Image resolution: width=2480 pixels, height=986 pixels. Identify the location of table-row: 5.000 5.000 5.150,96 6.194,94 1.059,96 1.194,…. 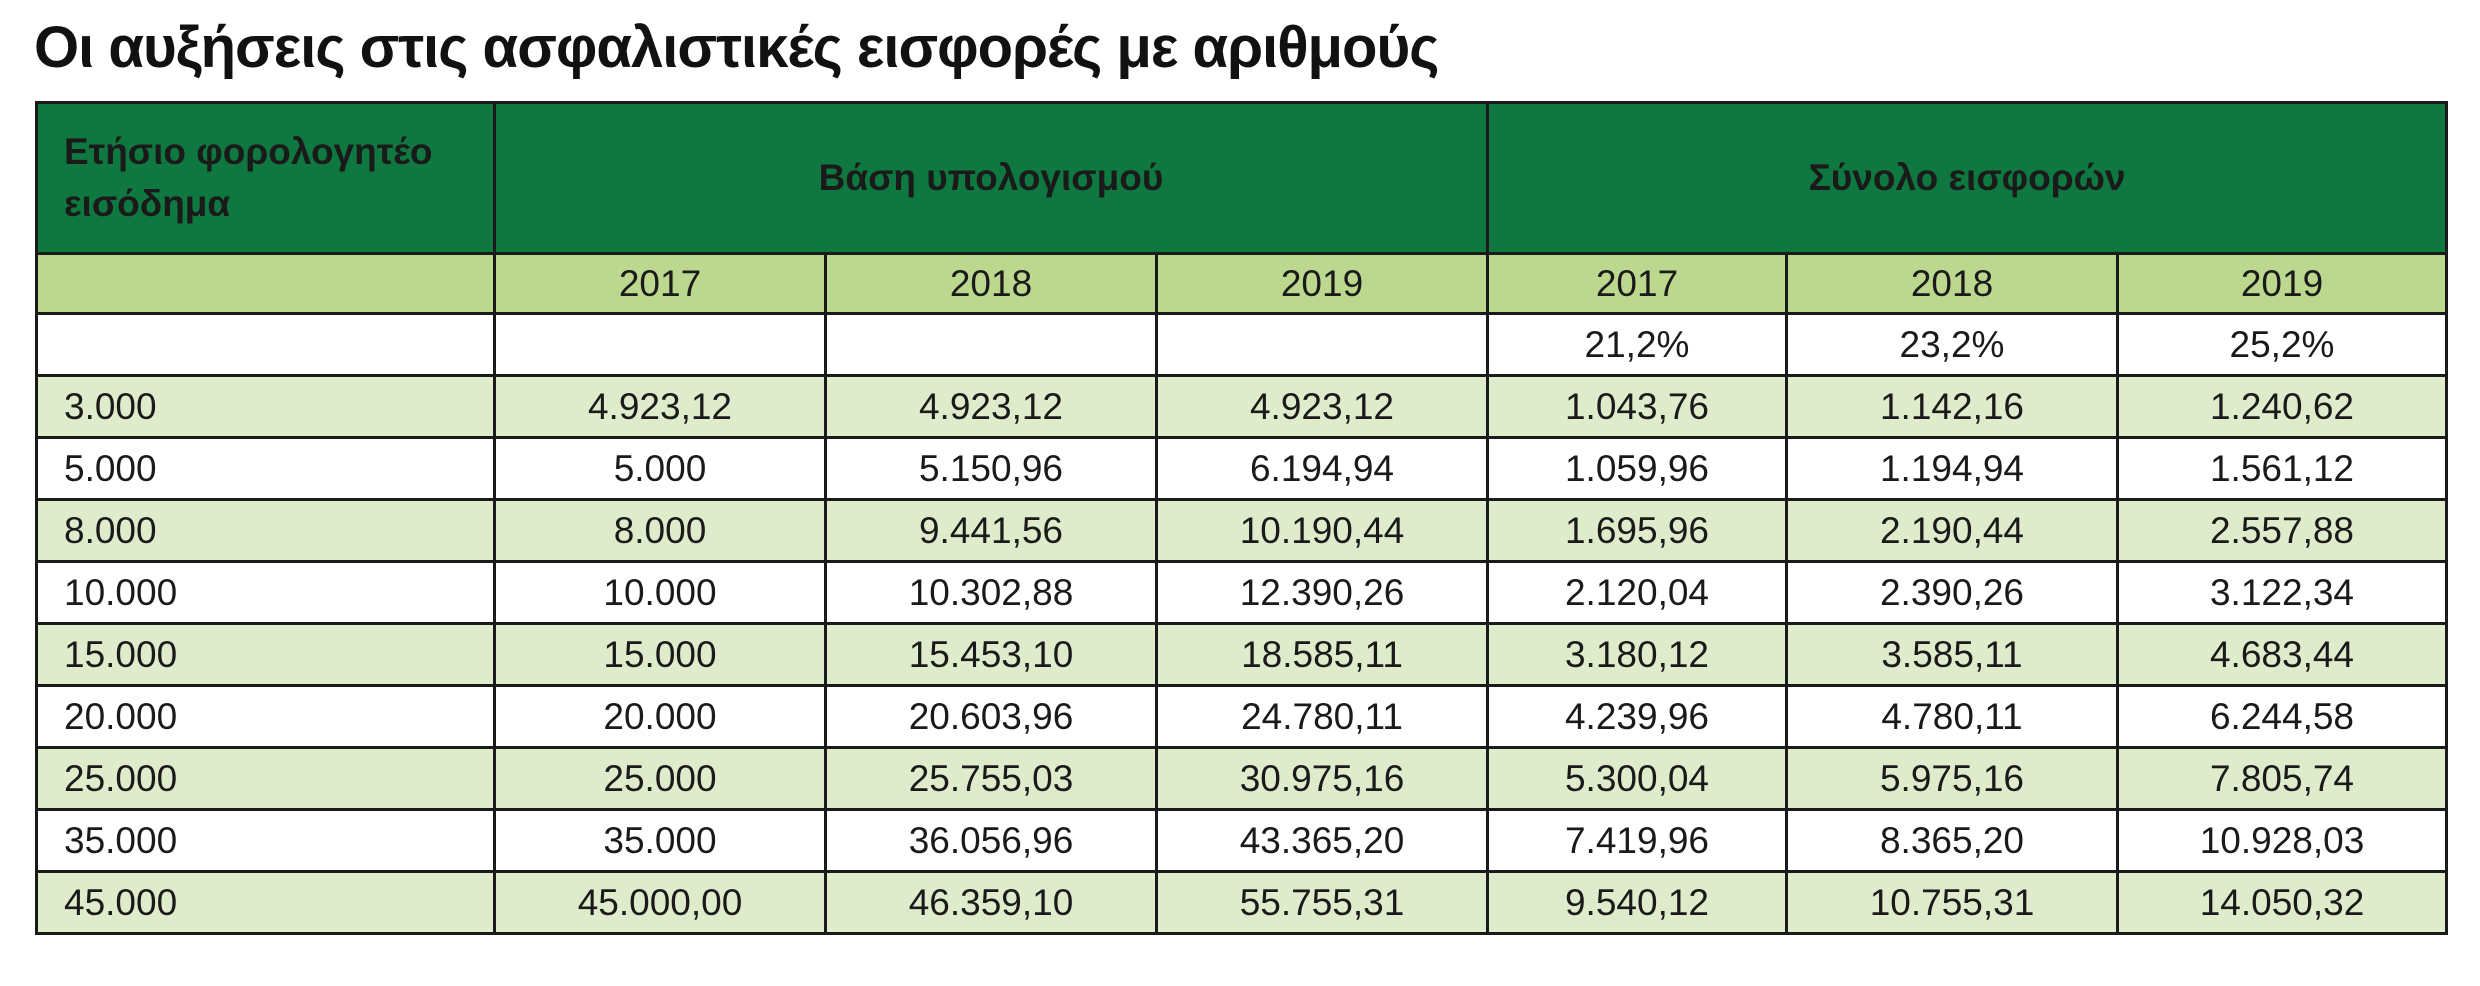
(1241, 468).